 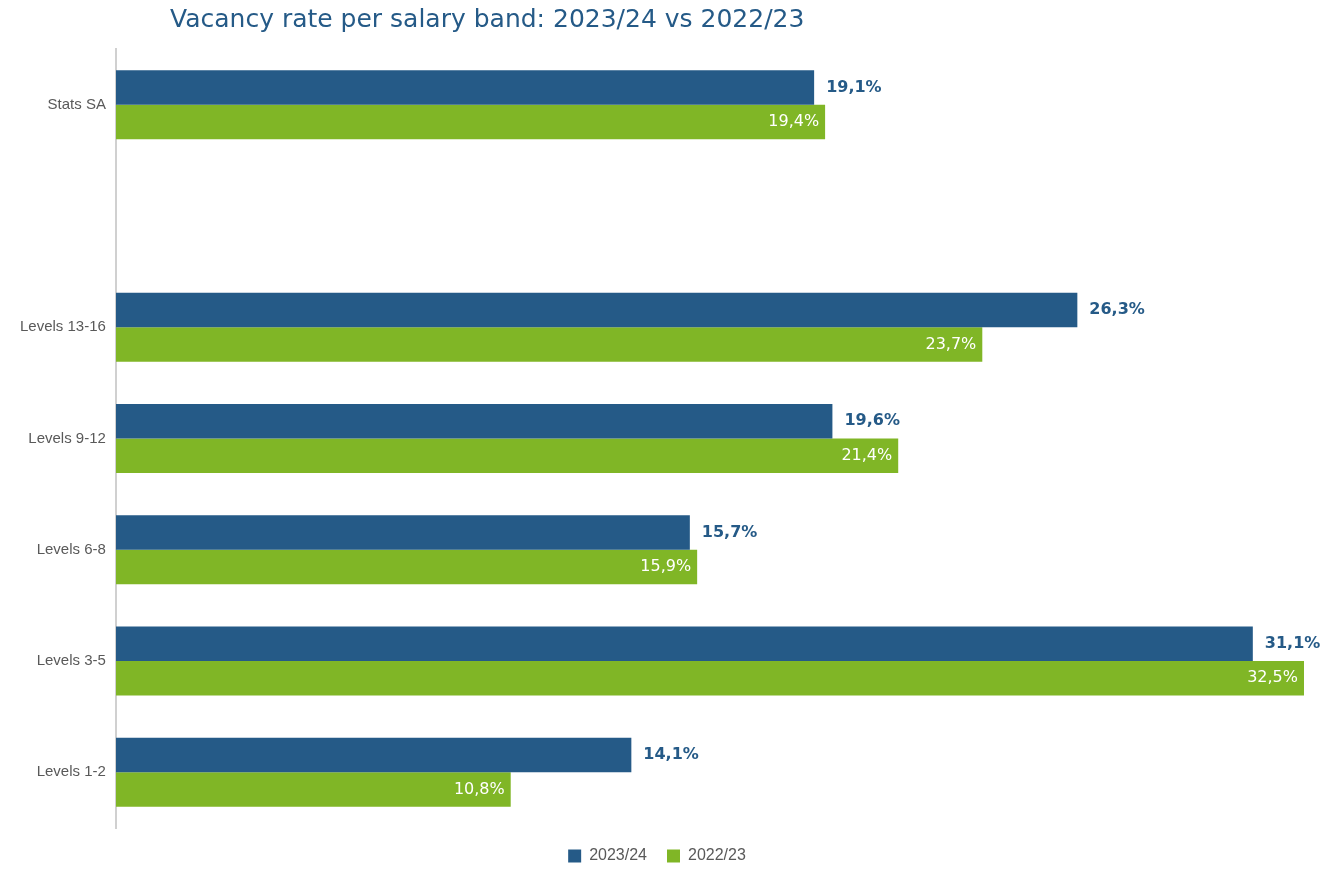 I want to click on data-label: 21,4%, so click(x=867, y=454).